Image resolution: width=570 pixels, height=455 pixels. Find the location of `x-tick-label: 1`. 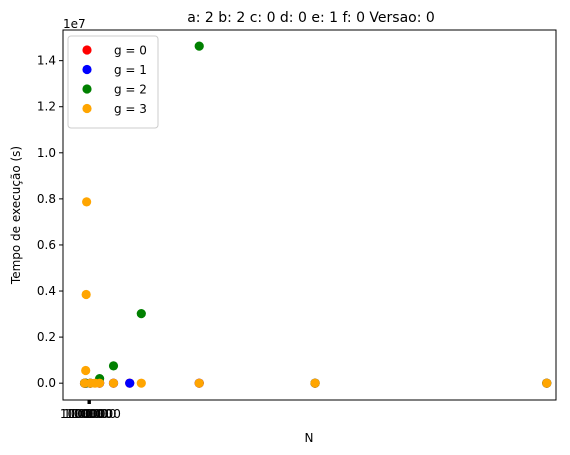

x-tick-label: 1 is located at coordinates (89, 414).